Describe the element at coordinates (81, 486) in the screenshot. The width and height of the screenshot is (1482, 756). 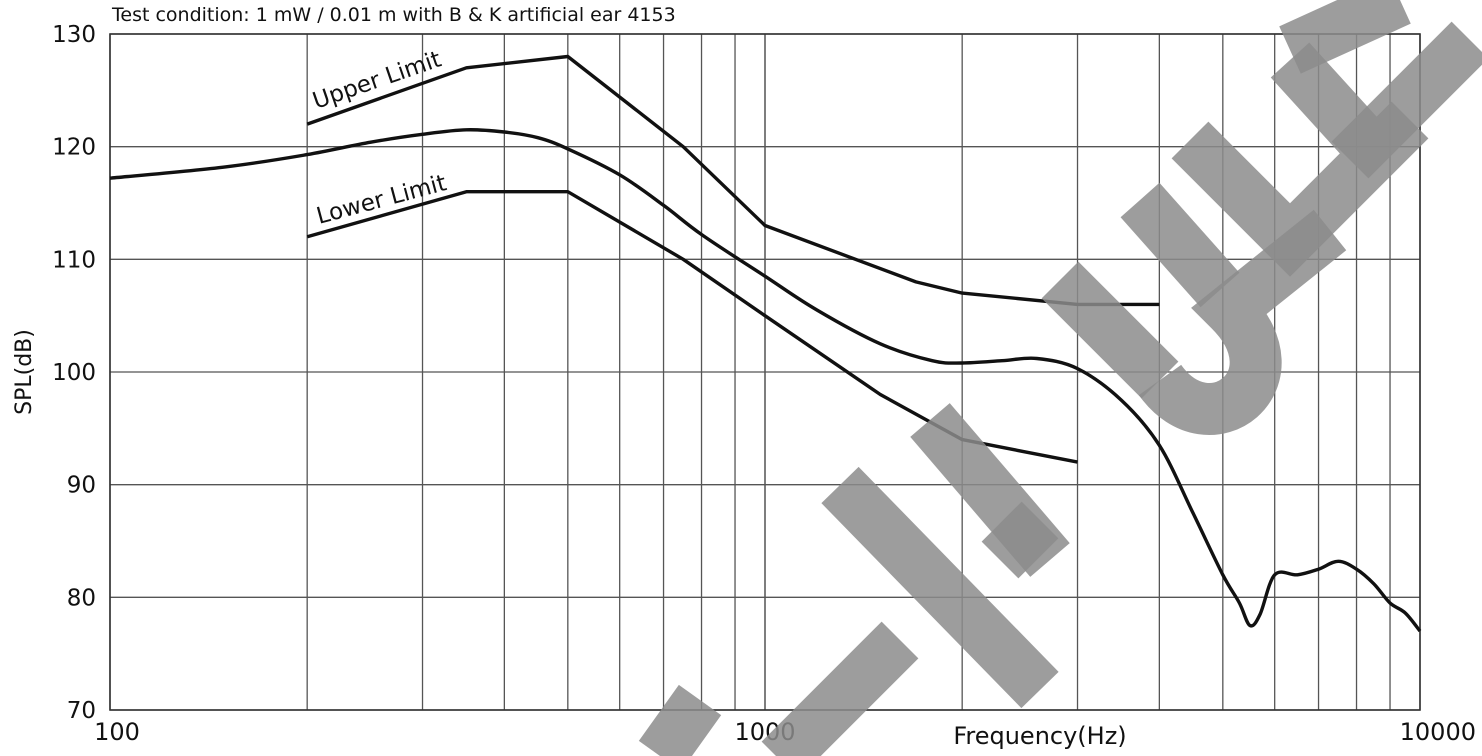
I see `y-tick-label: 90` at that location.